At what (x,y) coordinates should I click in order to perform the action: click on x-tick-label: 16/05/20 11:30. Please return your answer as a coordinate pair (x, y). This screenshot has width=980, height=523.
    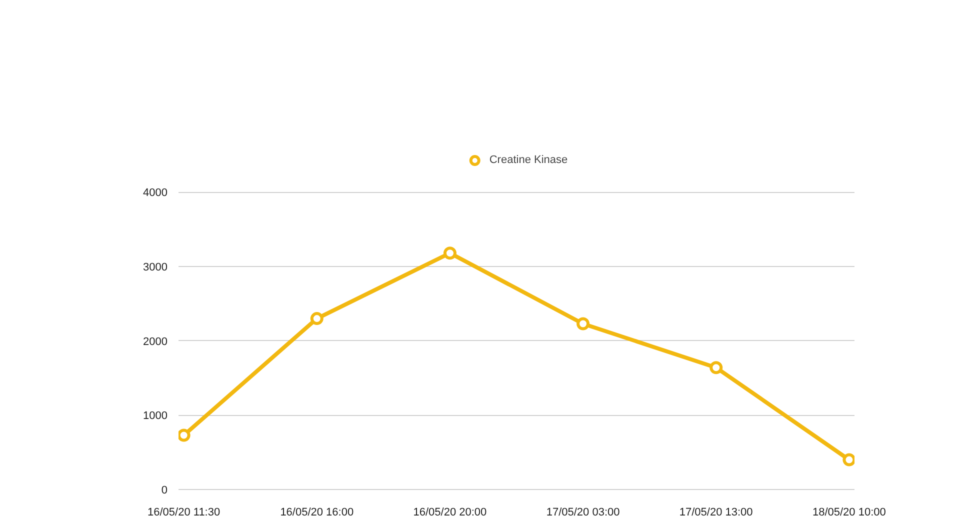
    Looking at the image, I should click on (184, 512).